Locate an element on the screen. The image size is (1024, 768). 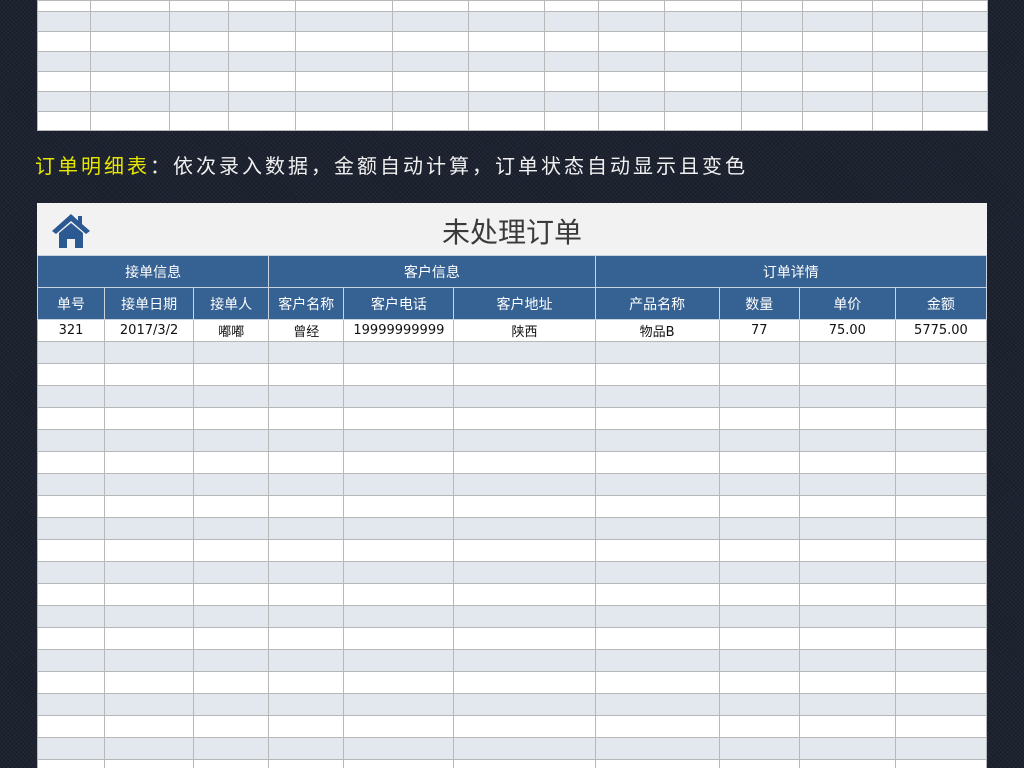
cell: 5775.00 is located at coordinates (940, 330).